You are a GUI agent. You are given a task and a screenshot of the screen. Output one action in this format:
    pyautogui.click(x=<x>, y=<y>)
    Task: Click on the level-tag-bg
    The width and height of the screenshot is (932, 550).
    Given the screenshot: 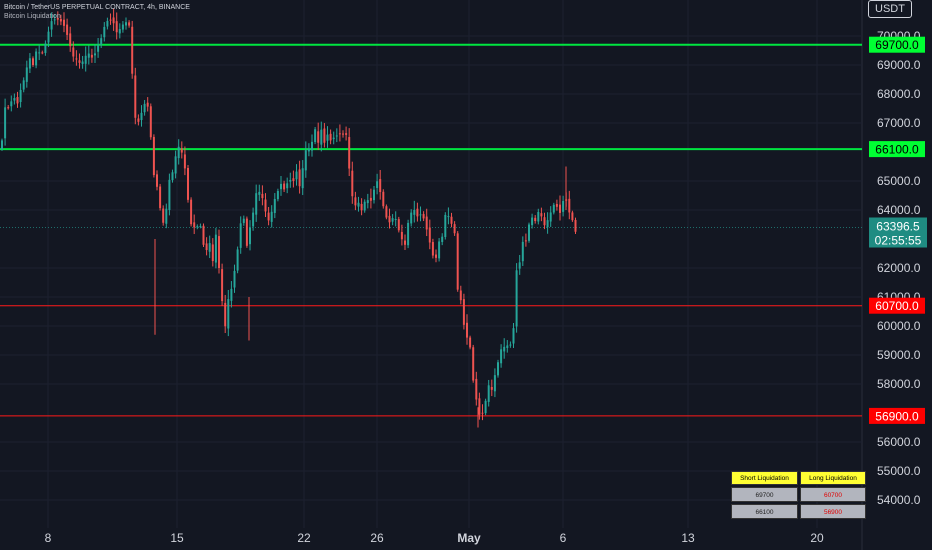 What is the action you would take?
    pyautogui.click(x=897, y=415)
    